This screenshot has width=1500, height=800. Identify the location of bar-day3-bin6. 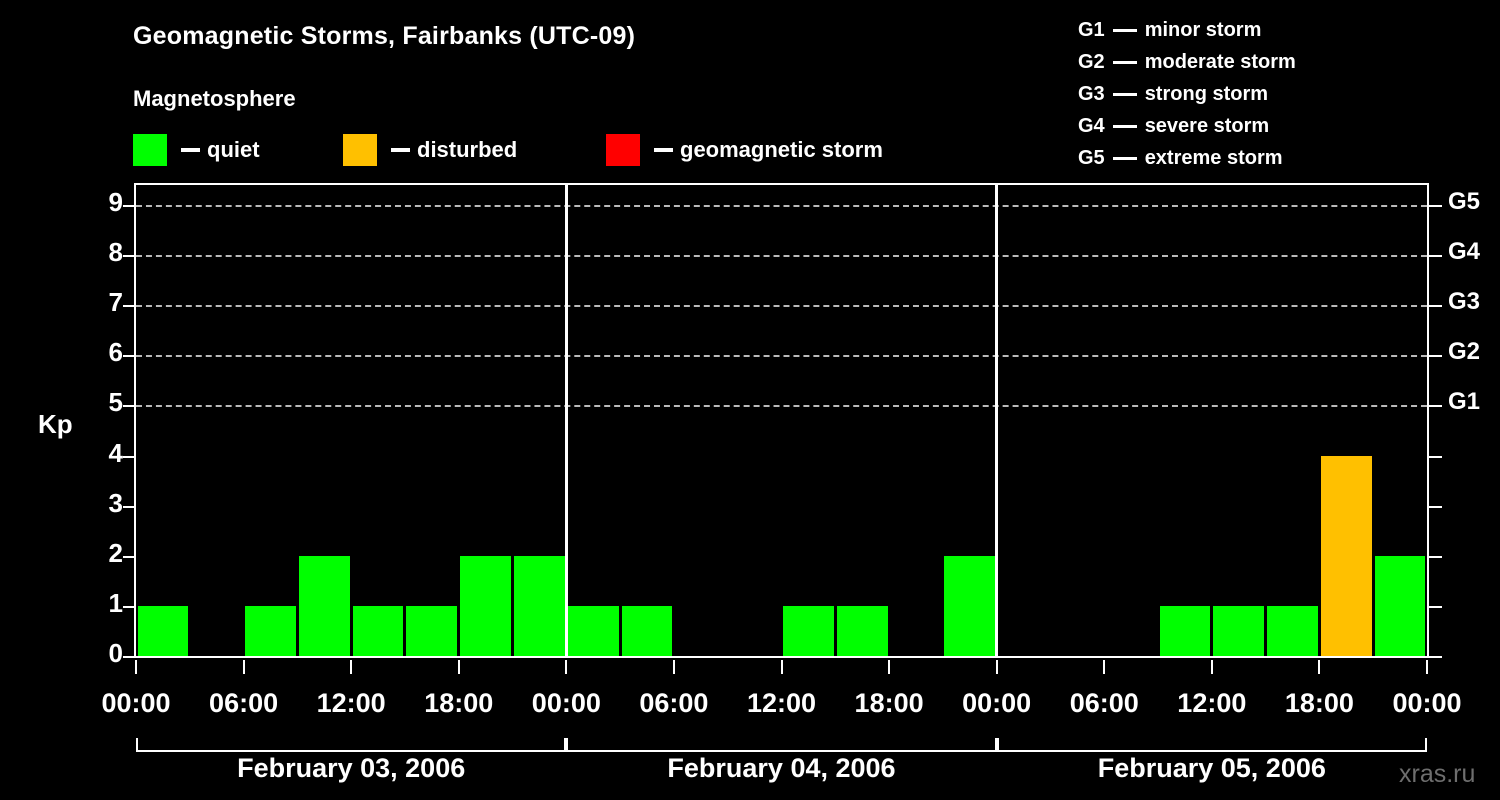
(1292, 630).